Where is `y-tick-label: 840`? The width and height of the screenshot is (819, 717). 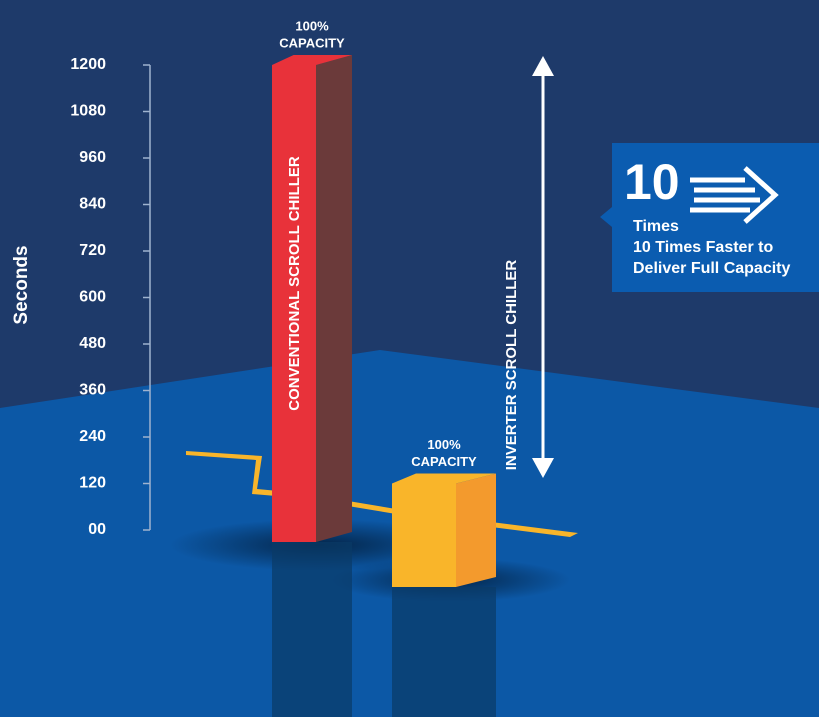
y-tick-label: 840 is located at coordinates (92, 204).